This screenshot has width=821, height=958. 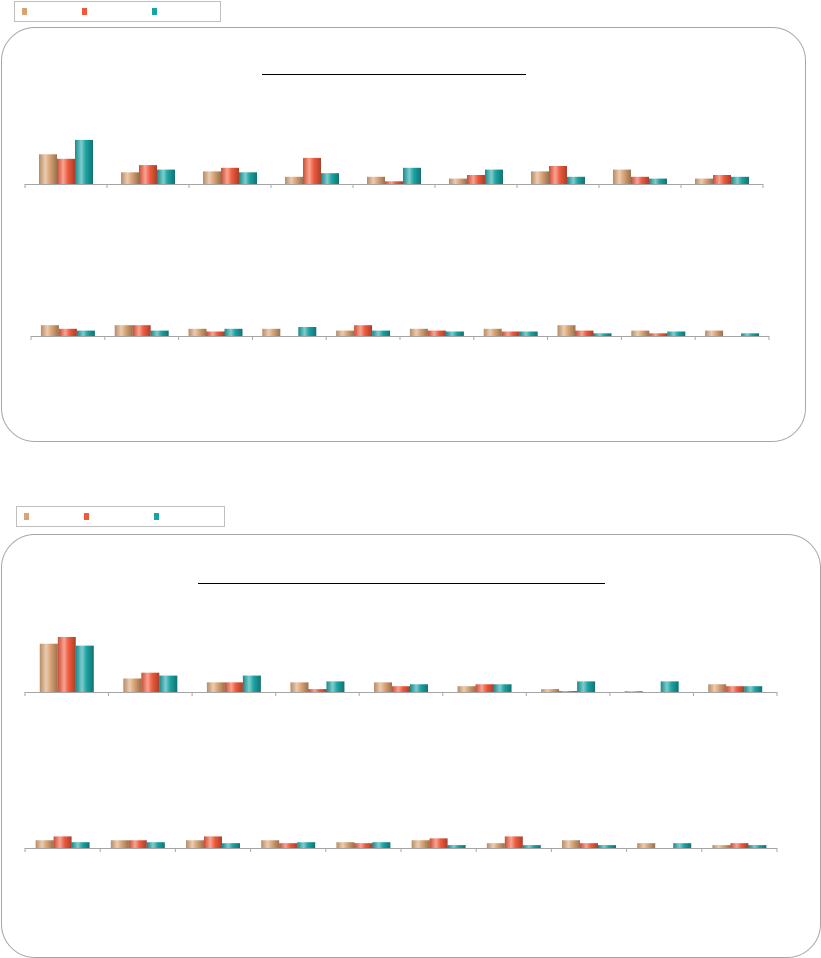 What do you see at coordinates (602, 334) in the screenshot?
I see `bar-chart1-row2-series3-cat8` at bounding box center [602, 334].